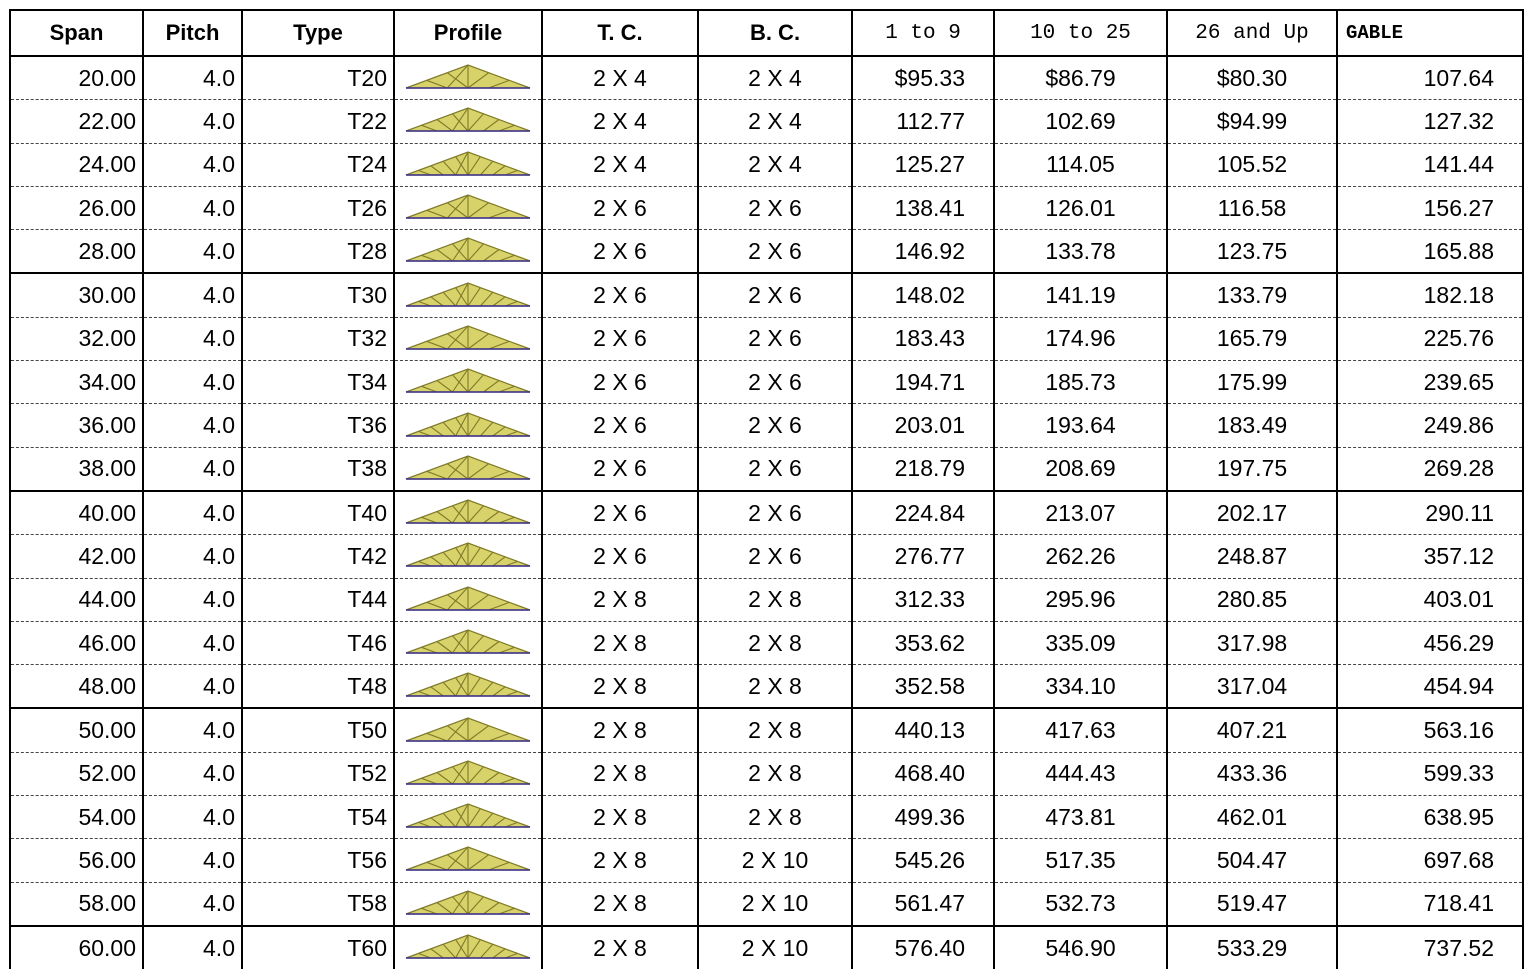 The height and width of the screenshot is (970, 1529). Describe the element at coordinates (923, 686) in the screenshot. I see `price-1-to-9-cell: 352.58` at that location.